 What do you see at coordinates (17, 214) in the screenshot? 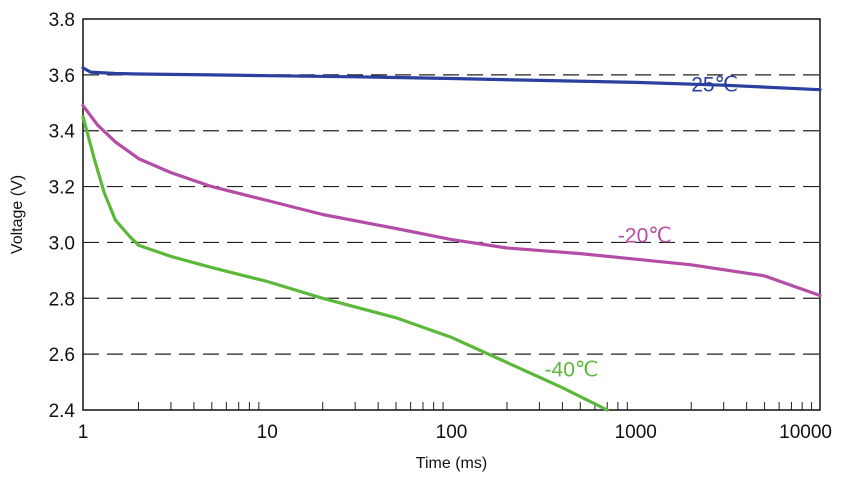
I see `y-axis-title: Voltage (V)` at bounding box center [17, 214].